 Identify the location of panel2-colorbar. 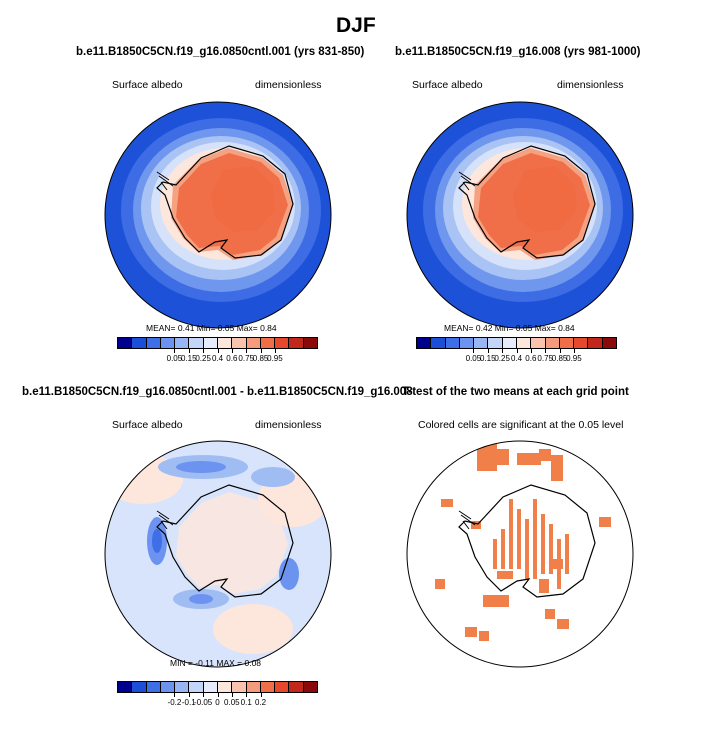
(516, 343).